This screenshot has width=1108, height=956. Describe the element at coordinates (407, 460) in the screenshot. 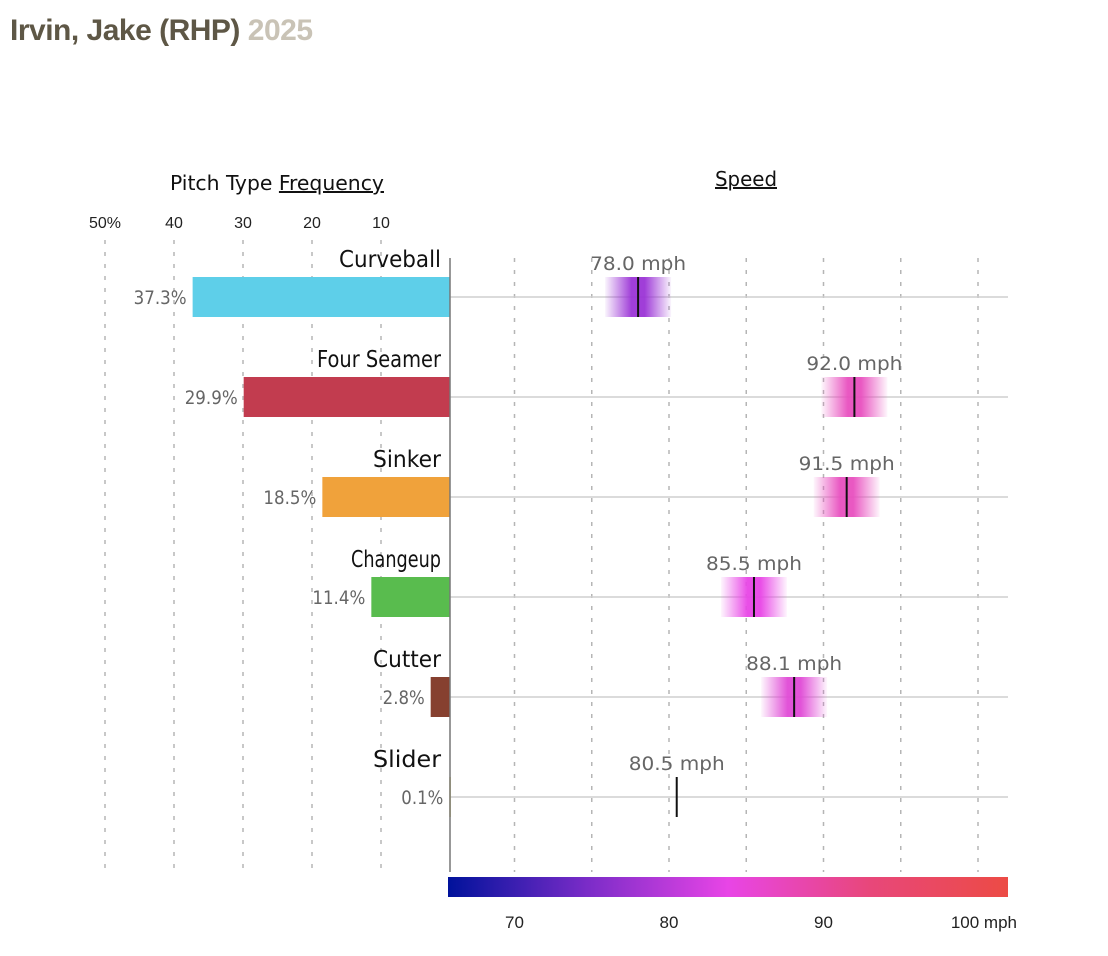

I see `pitch-type-label: Sinker` at that location.